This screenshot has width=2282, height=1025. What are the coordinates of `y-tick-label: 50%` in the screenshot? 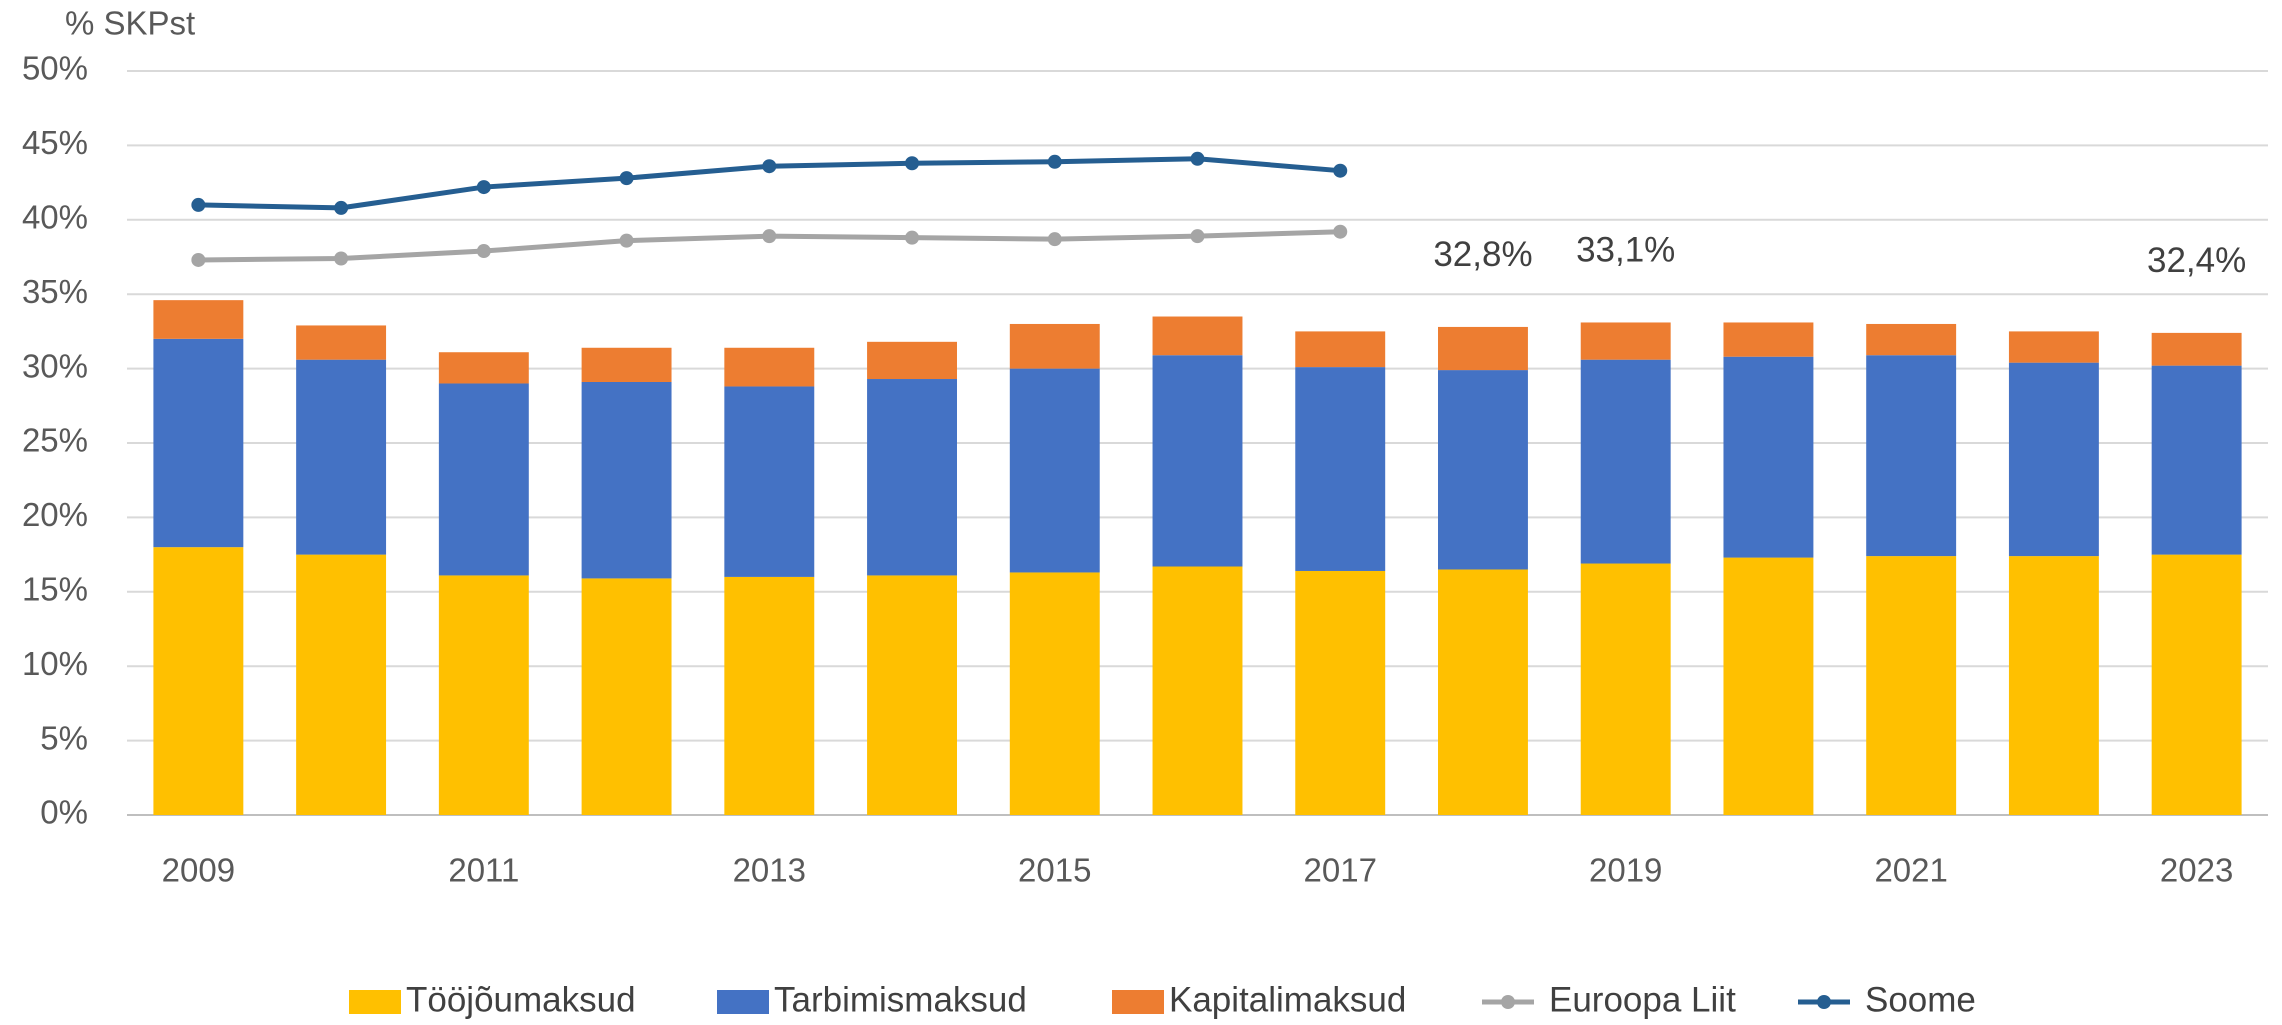 It's located at (55, 68).